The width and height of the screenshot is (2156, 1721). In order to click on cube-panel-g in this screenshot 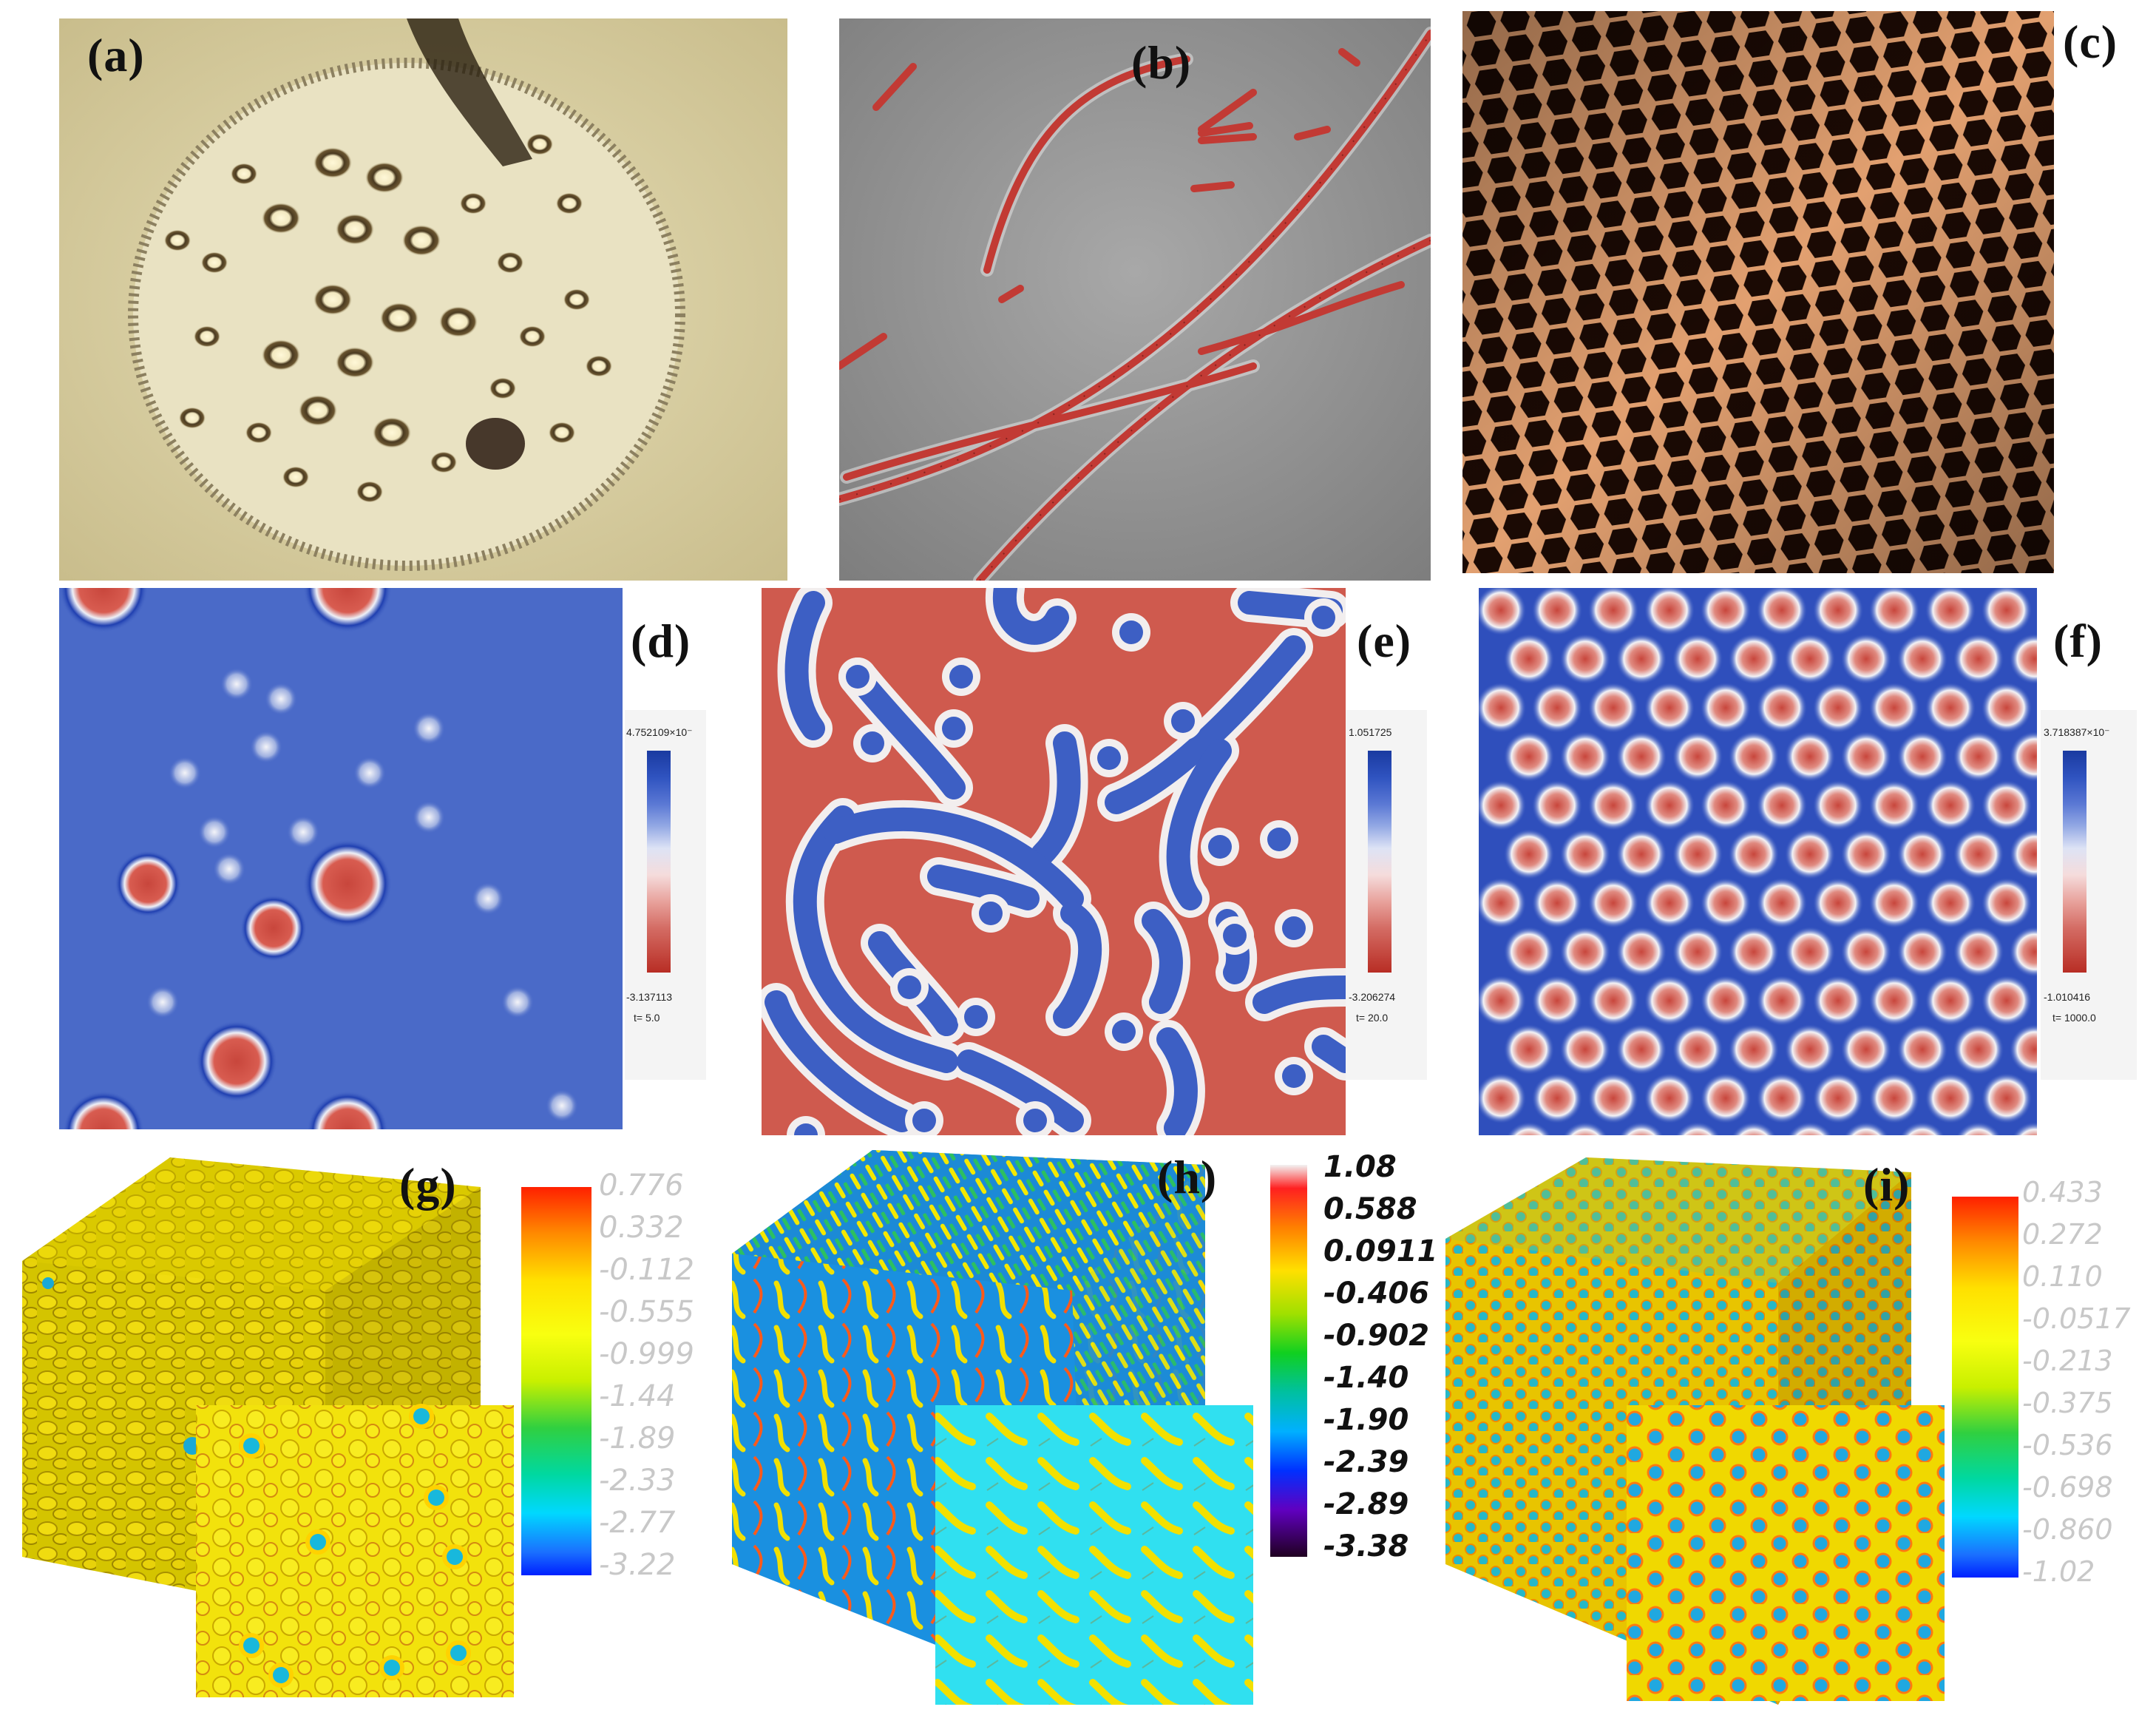, I will do `click(266, 1424)`.